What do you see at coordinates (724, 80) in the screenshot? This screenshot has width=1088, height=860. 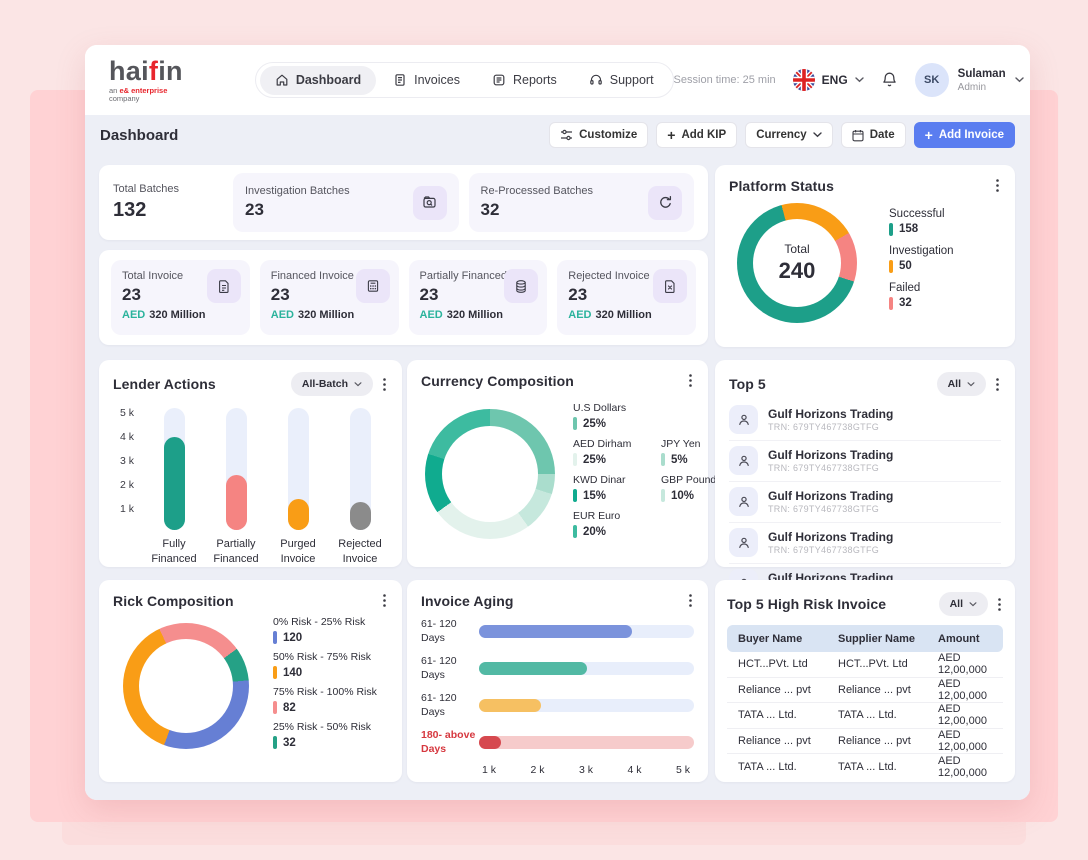 I see `session-time: Session time: 25 min` at bounding box center [724, 80].